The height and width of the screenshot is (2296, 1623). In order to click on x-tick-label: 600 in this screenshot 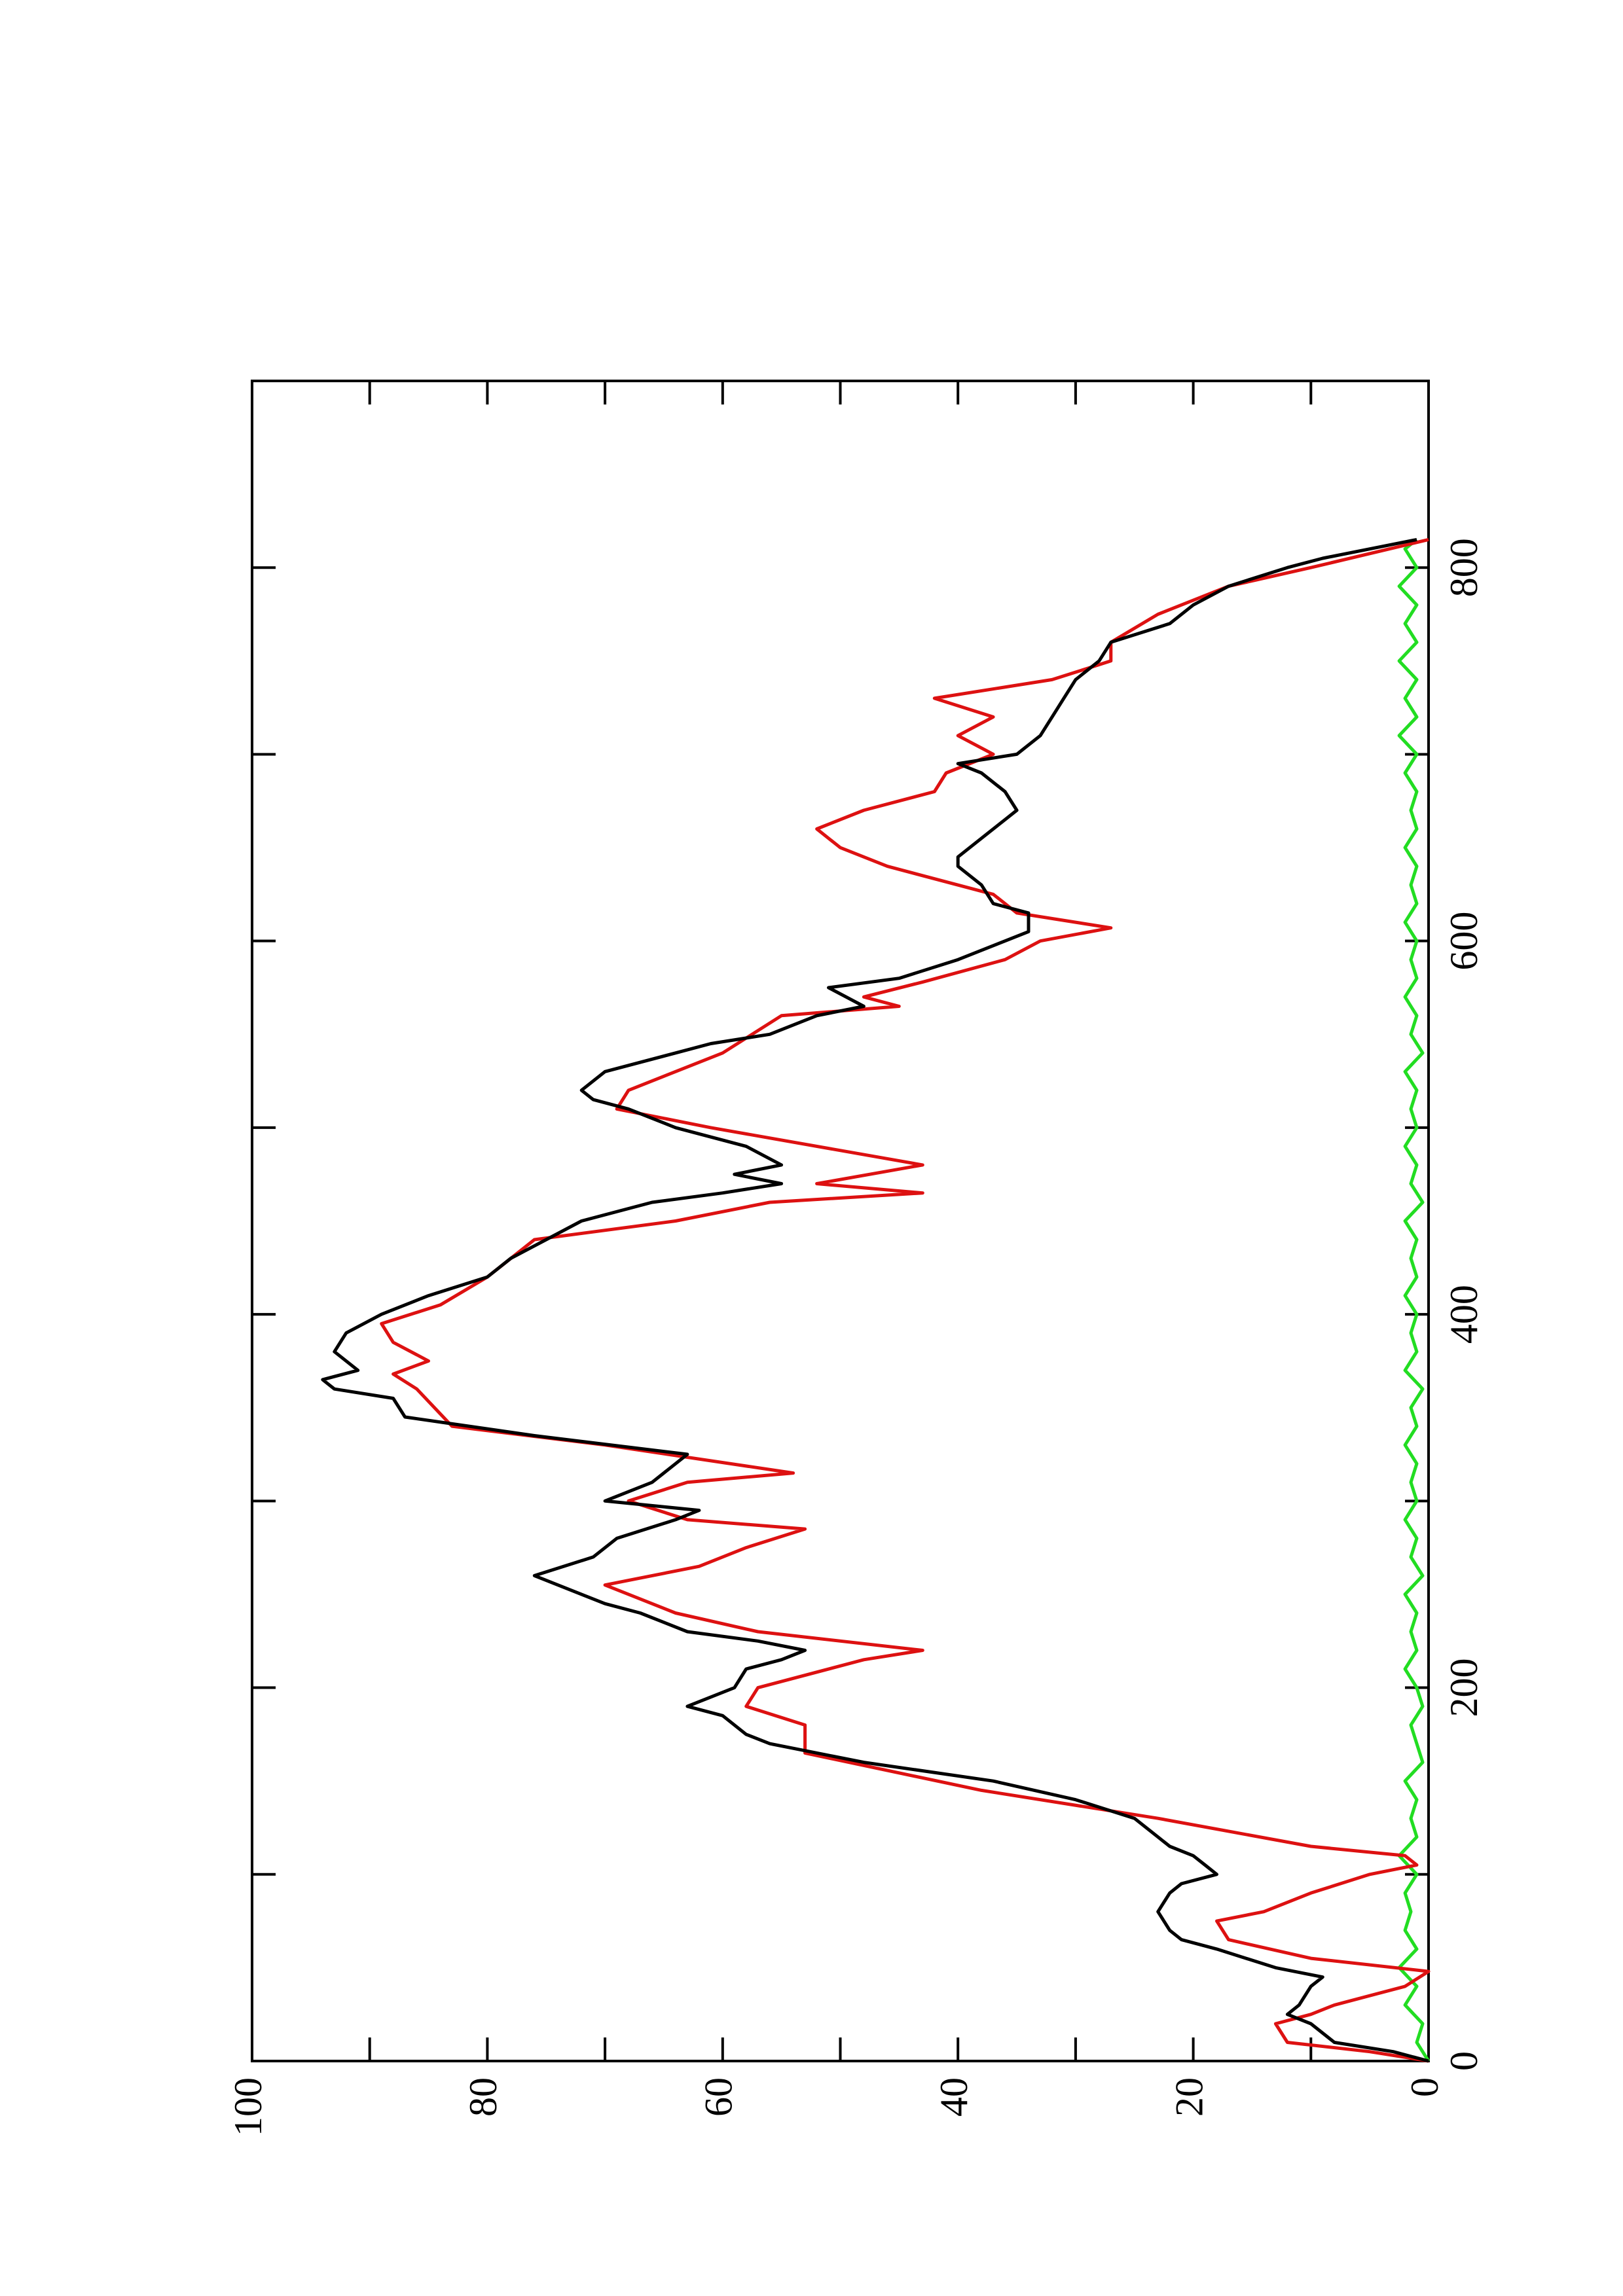, I will do `click(1464, 941)`.